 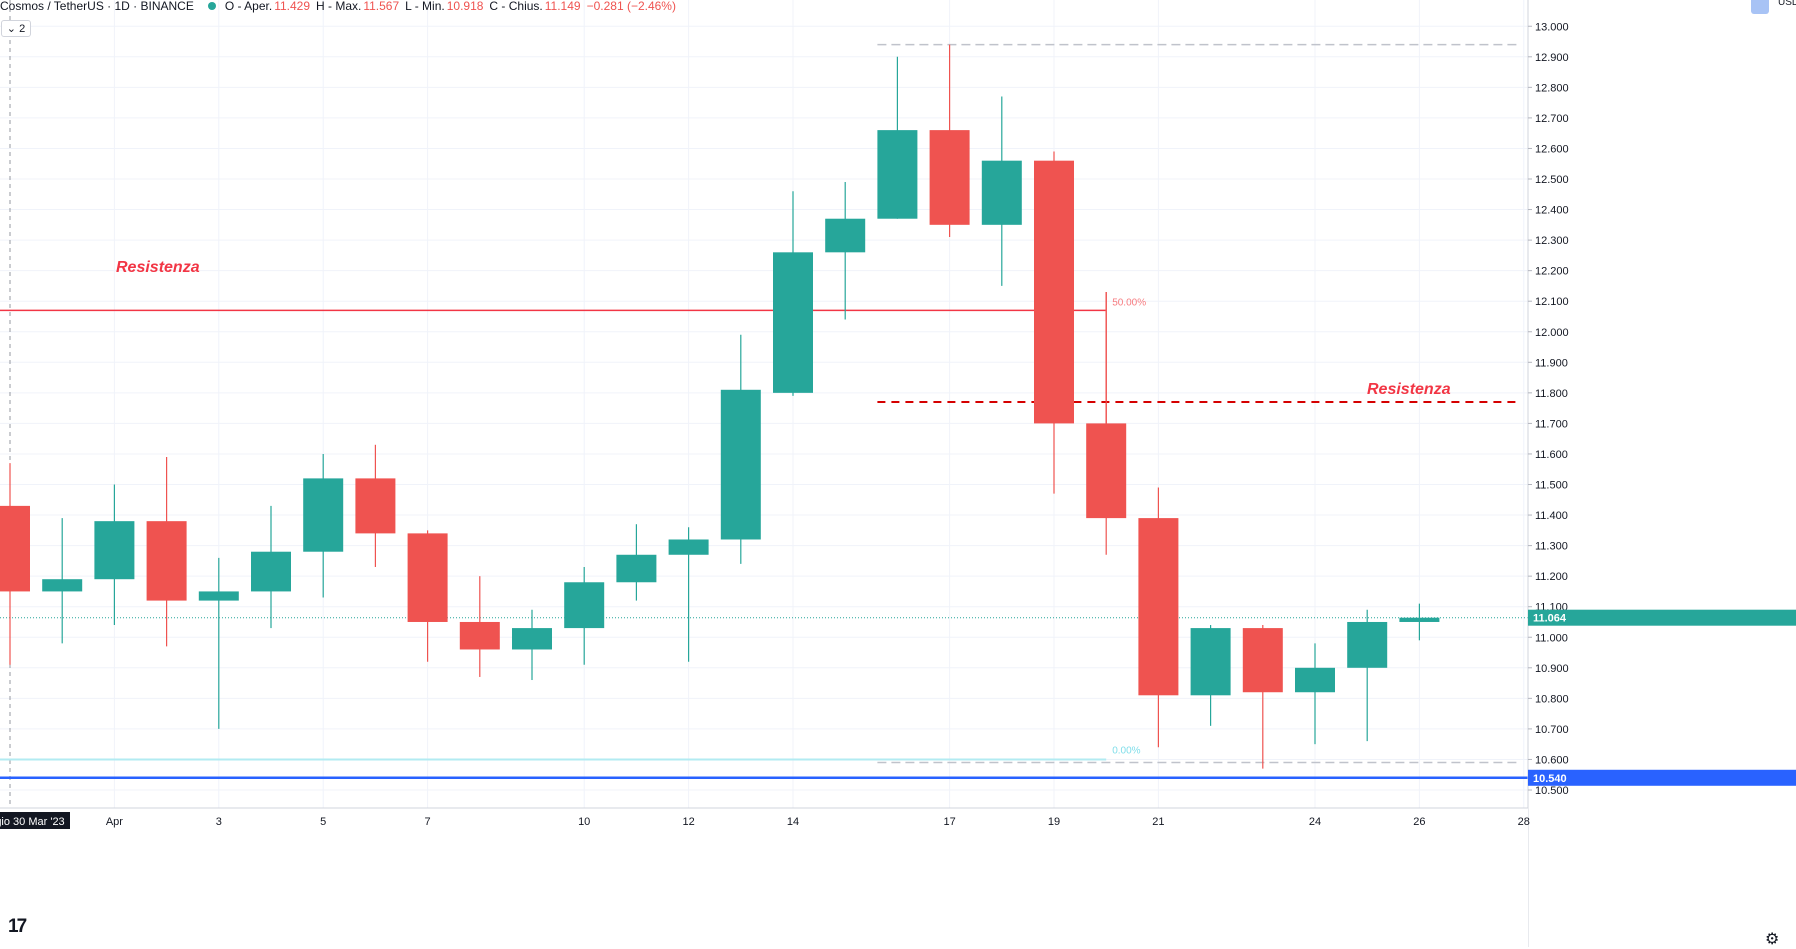 I want to click on y-tick-label: 11.000, so click(x=1551, y=638).